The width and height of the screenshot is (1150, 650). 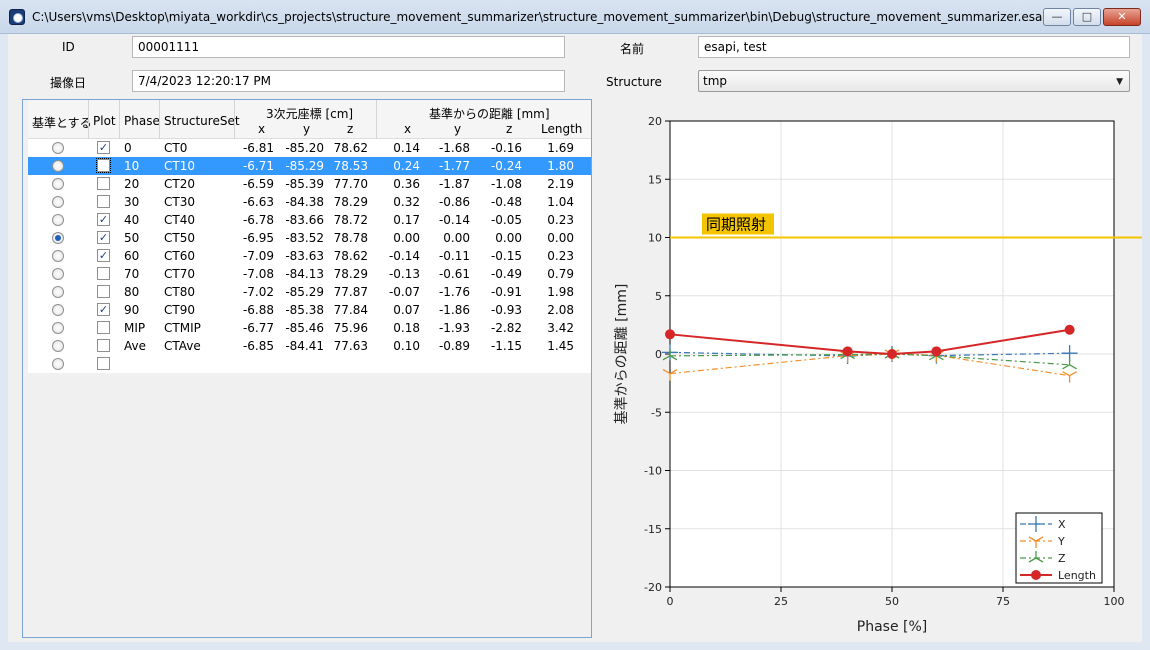 I want to click on y-tick-label: 20, so click(x=655, y=121).